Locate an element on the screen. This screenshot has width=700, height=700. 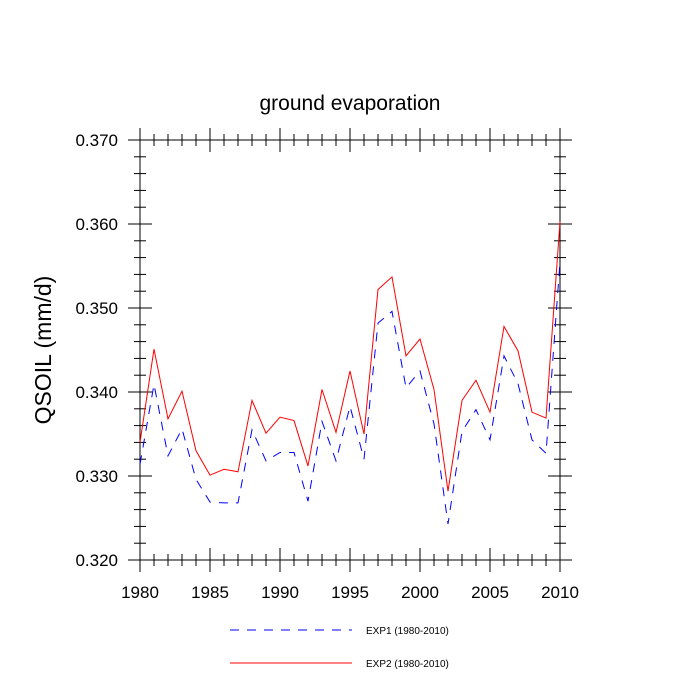
legend: EXP1 (1980-2010) EXP2 (1980-2010) is located at coordinates (339, 648).